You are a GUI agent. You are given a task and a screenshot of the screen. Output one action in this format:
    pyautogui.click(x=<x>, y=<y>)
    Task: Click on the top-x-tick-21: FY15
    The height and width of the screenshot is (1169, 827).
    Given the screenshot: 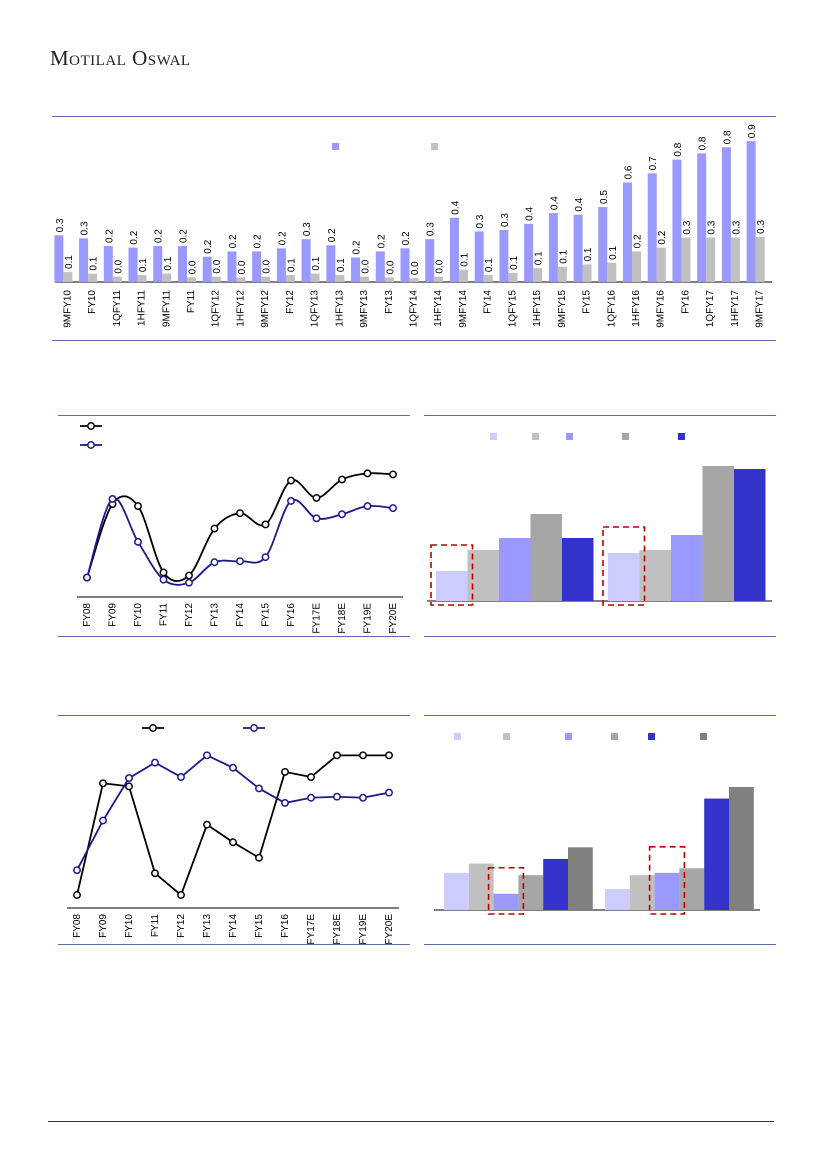 What is the action you would take?
    pyautogui.click(x=587, y=302)
    